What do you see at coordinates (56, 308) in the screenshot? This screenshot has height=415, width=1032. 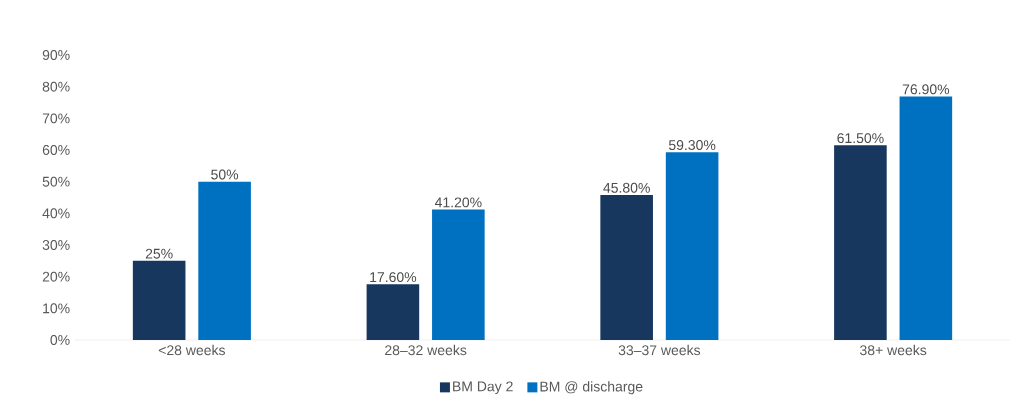 I see `y-tick-label: 10%` at bounding box center [56, 308].